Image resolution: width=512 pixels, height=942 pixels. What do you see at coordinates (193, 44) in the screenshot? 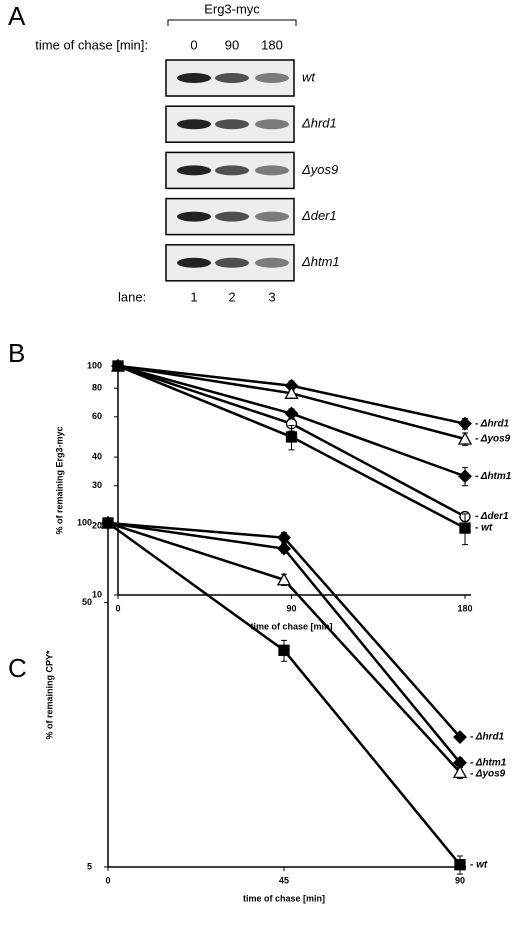
I see `time-value: 0` at bounding box center [193, 44].